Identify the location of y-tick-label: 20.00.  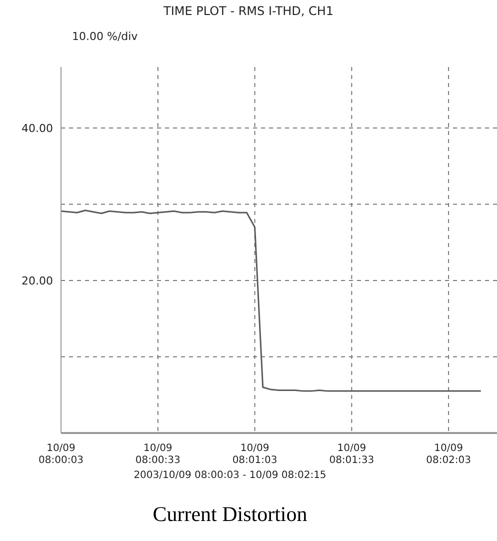
(37, 281).